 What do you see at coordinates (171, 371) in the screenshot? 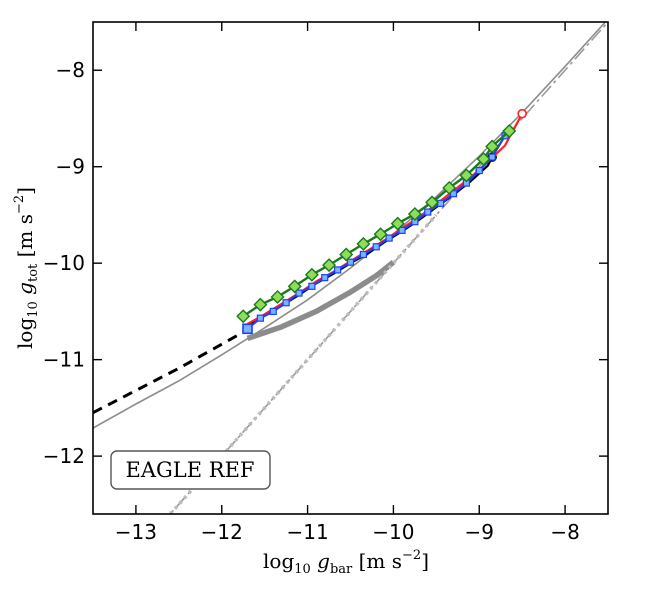
I see `dashed-extension-line` at bounding box center [171, 371].